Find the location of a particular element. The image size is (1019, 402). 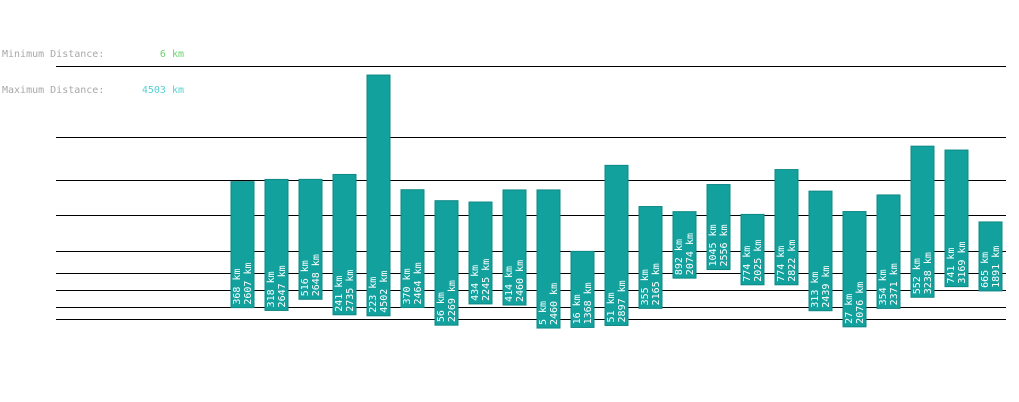

bar-high-label: 2822 km is located at coordinates (792, 261).